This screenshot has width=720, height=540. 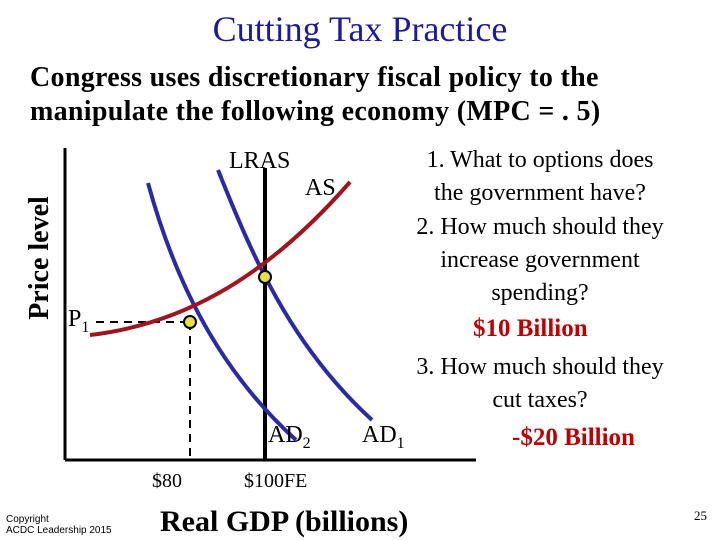 I want to click on lras-label: LRAS, so click(x=260, y=161).